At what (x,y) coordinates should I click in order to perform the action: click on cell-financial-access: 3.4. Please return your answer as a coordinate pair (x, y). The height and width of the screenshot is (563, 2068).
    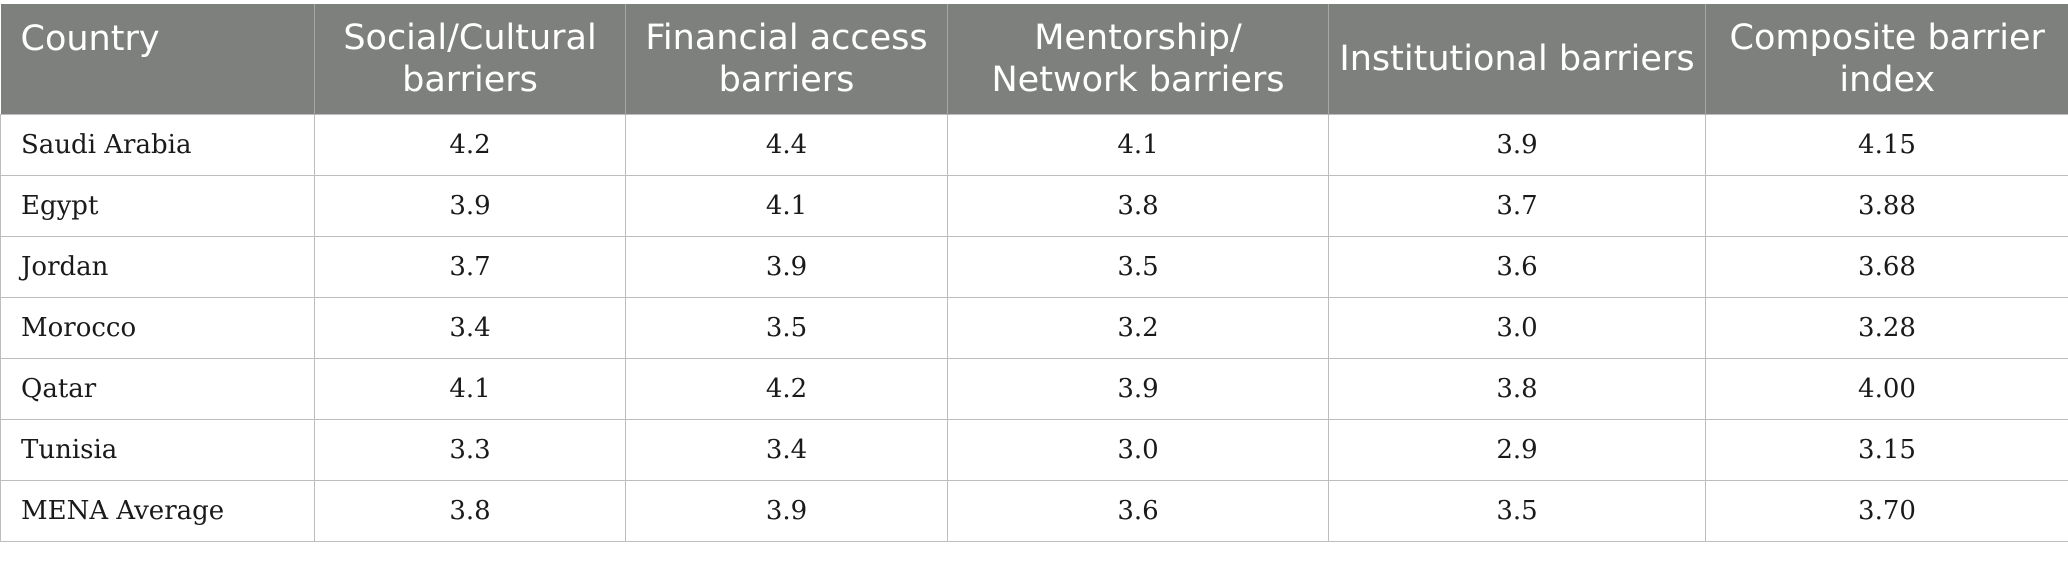
    Looking at the image, I should click on (786, 449).